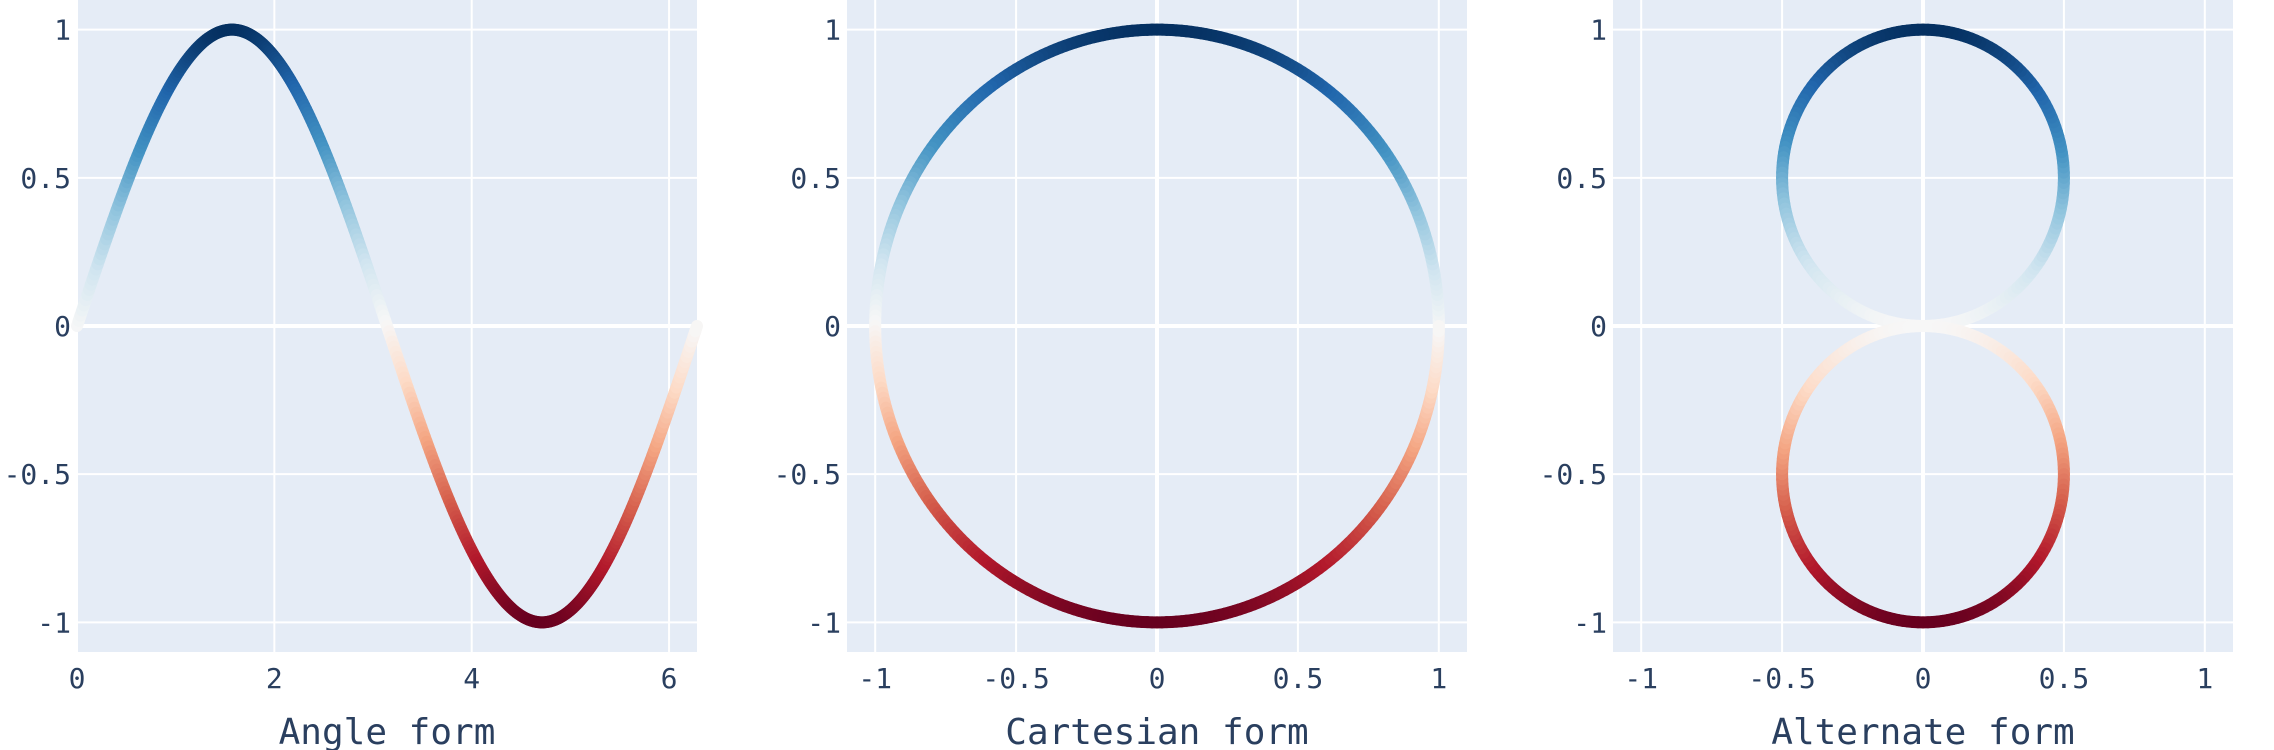 This screenshot has width=2274, height=750. I want to click on x-axis-title-angle: Angle form, so click(387, 731).